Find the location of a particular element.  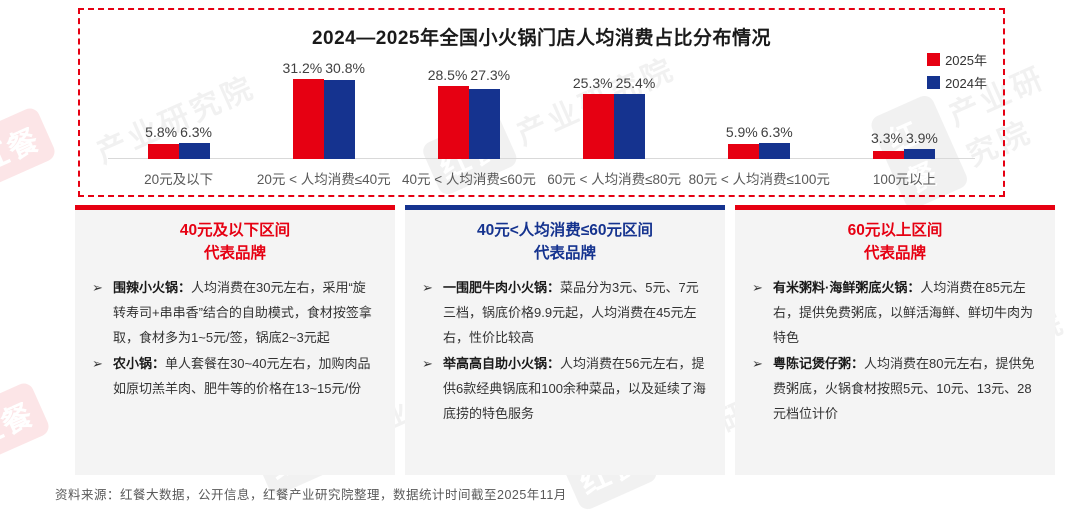

category-label: 80元 < 人均消费≤100元 is located at coordinates (759, 179).